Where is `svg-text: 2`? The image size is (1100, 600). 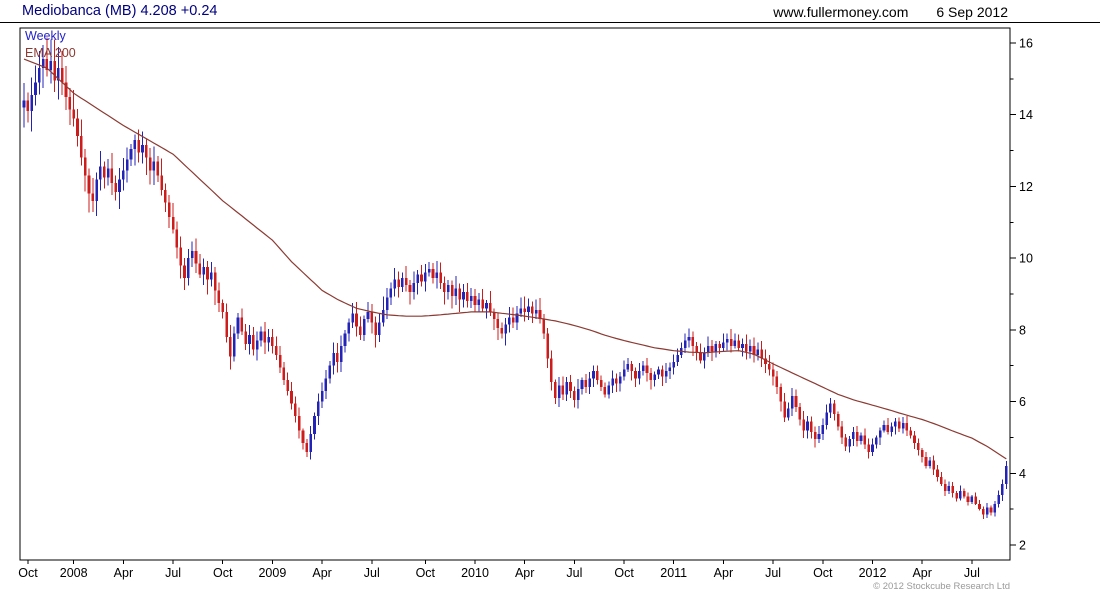 svg-text: 2 is located at coordinates (1022, 546).